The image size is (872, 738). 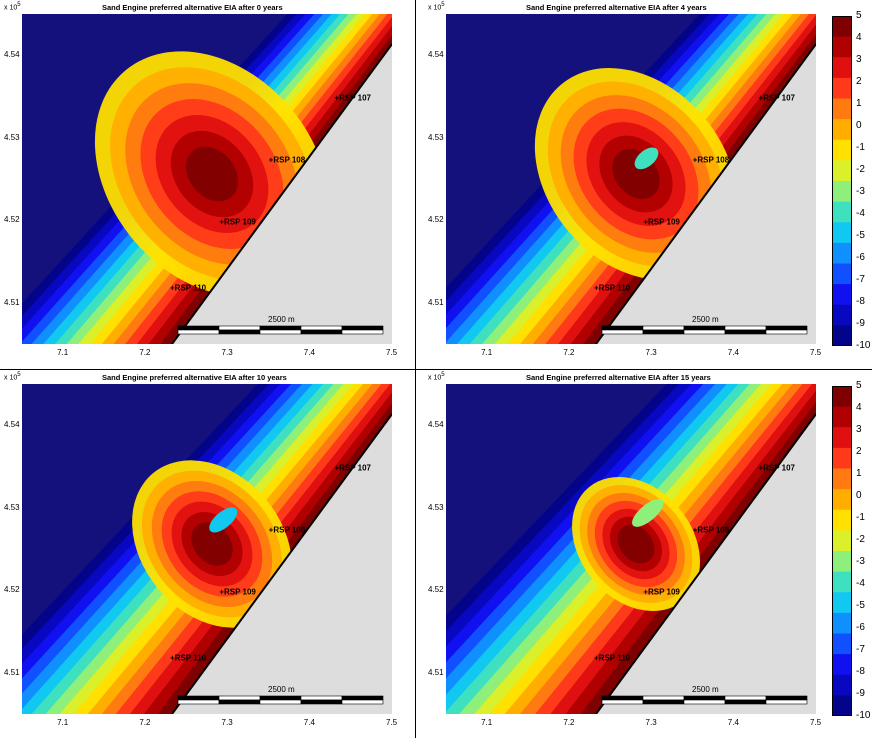 What do you see at coordinates (436, 369) in the screenshot?
I see `panel-divider-horizontal` at bounding box center [436, 369].